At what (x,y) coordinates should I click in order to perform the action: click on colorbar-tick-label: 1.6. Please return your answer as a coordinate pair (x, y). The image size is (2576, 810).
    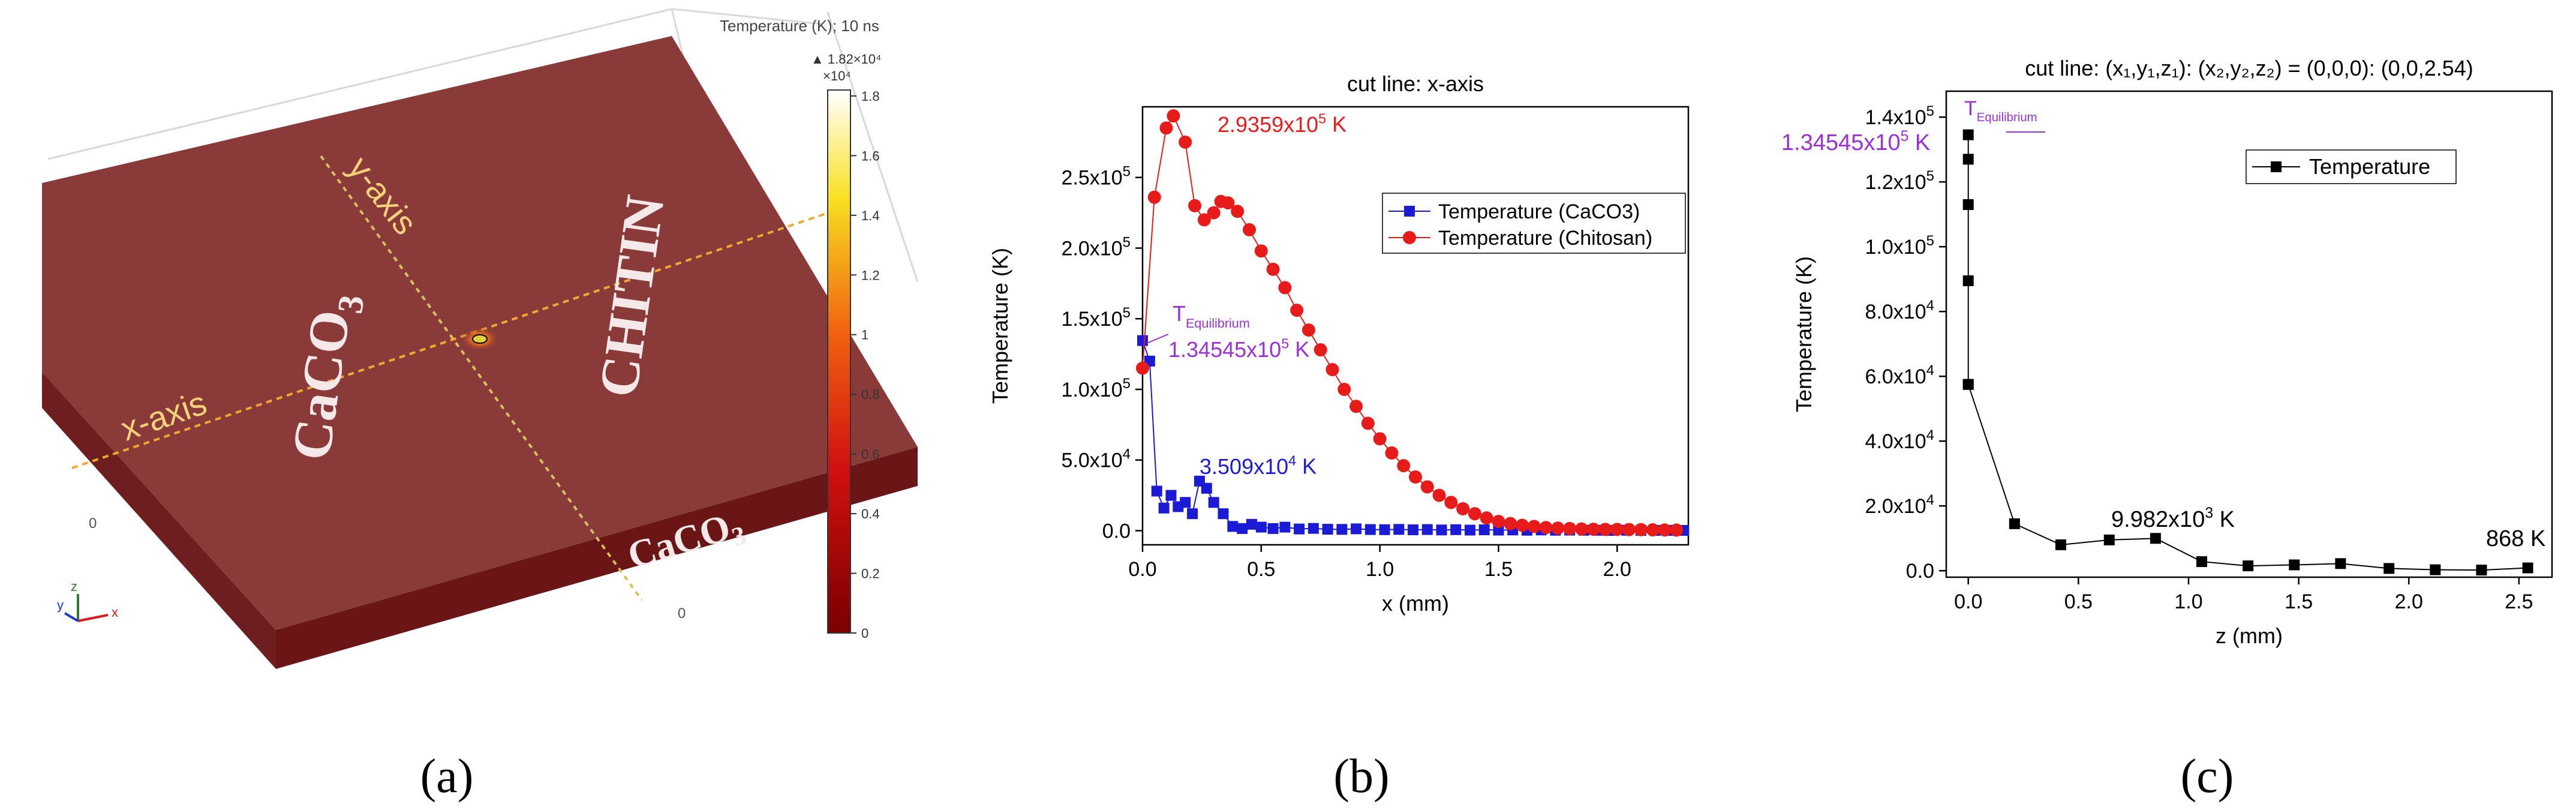
    Looking at the image, I should click on (871, 155).